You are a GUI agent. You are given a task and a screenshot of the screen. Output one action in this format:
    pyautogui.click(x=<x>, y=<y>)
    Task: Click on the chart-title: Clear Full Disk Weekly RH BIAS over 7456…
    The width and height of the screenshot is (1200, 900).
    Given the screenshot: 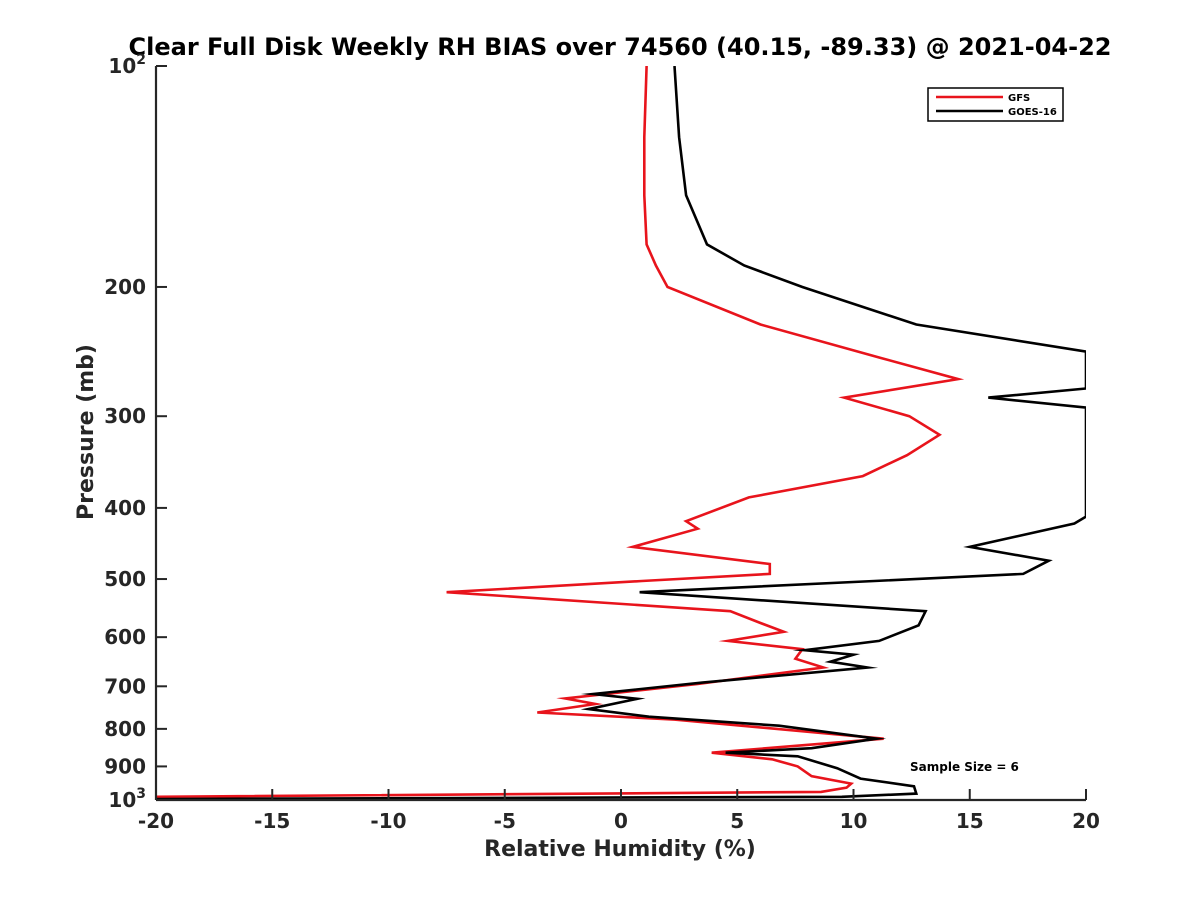 What is the action you would take?
    pyautogui.click(x=620, y=47)
    